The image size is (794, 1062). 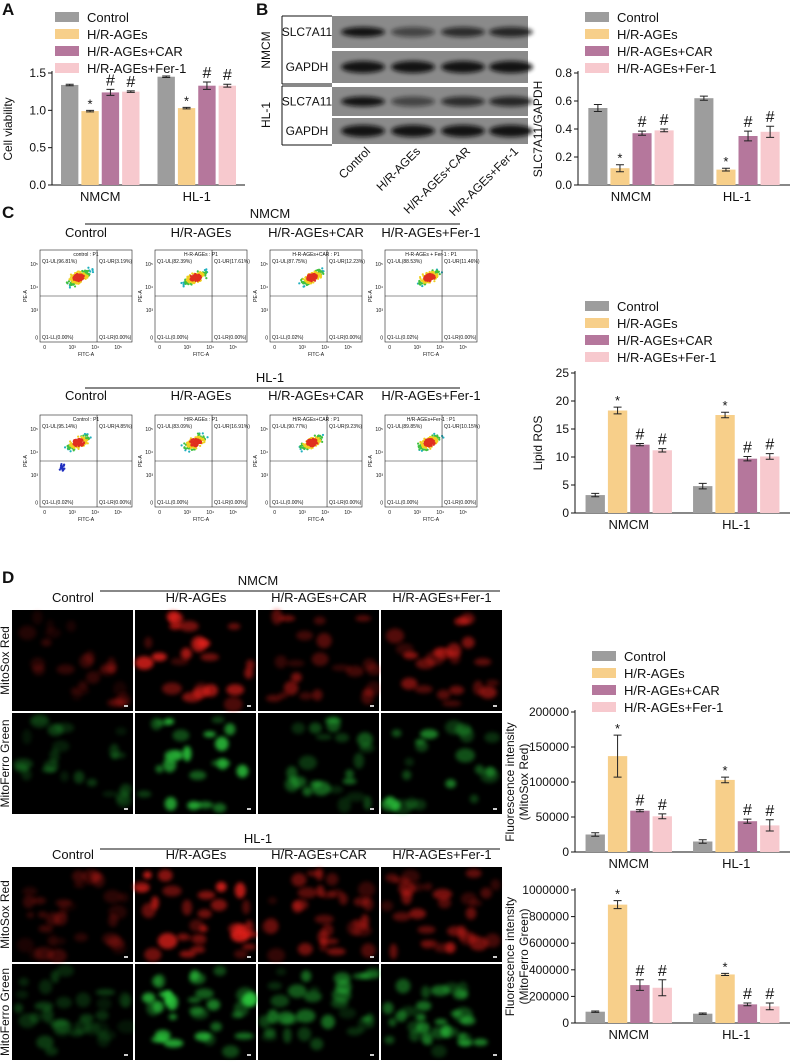 What do you see at coordinates (348, 348) in the screenshot?
I see `flow-x-tick: 10⁵` at bounding box center [348, 348].